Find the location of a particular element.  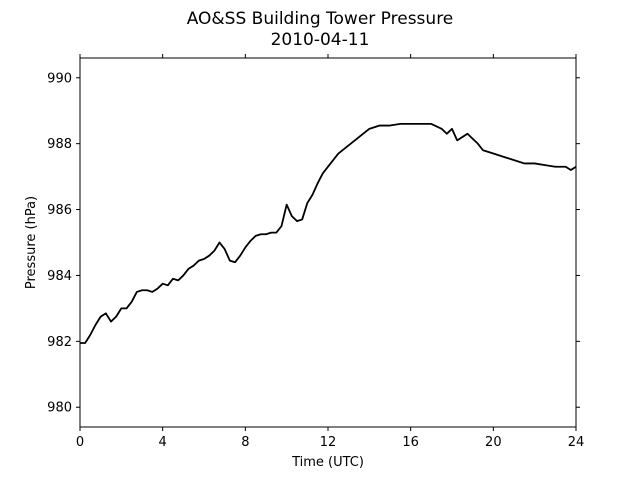

chart-subtitle: 2010-04-11 is located at coordinates (320, 40).